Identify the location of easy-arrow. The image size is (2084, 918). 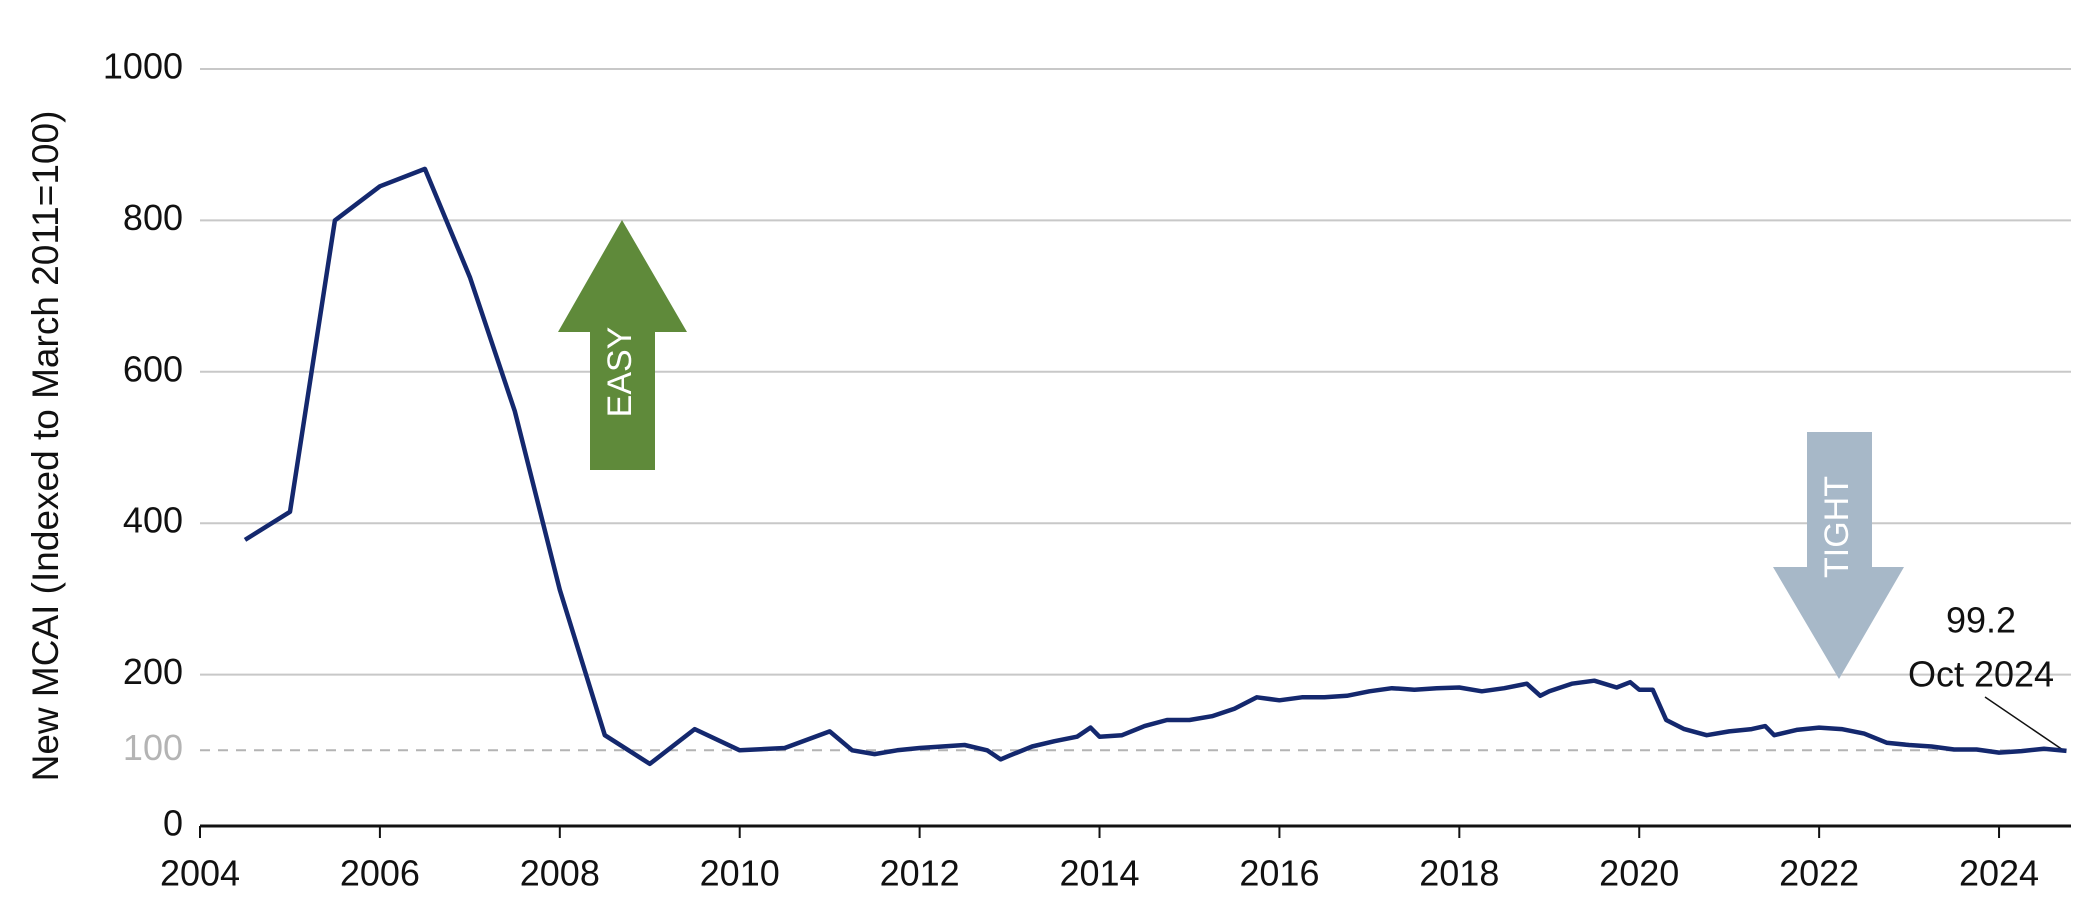
(622, 345).